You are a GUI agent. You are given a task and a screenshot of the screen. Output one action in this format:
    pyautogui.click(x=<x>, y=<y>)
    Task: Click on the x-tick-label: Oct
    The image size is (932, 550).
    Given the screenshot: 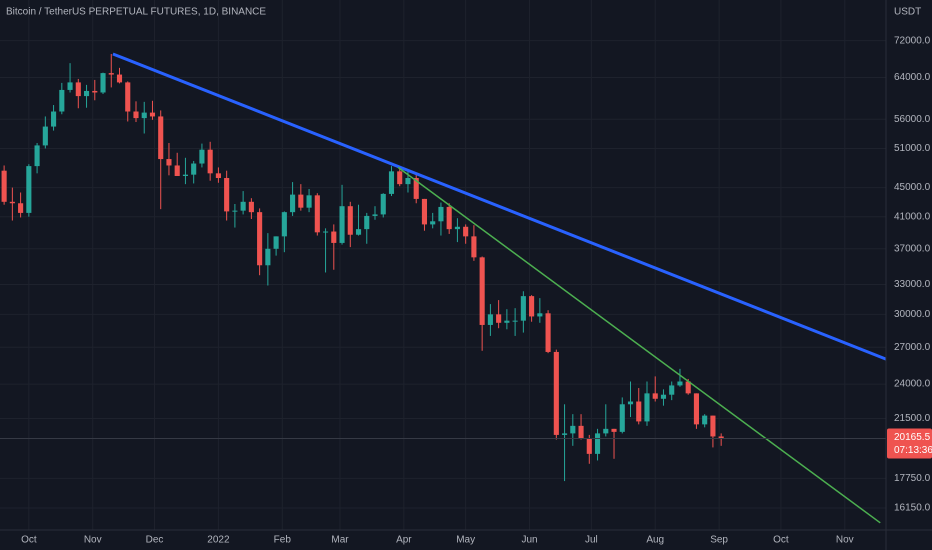 What is the action you would take?
    pyautogui.click(x=29, y=540)
    